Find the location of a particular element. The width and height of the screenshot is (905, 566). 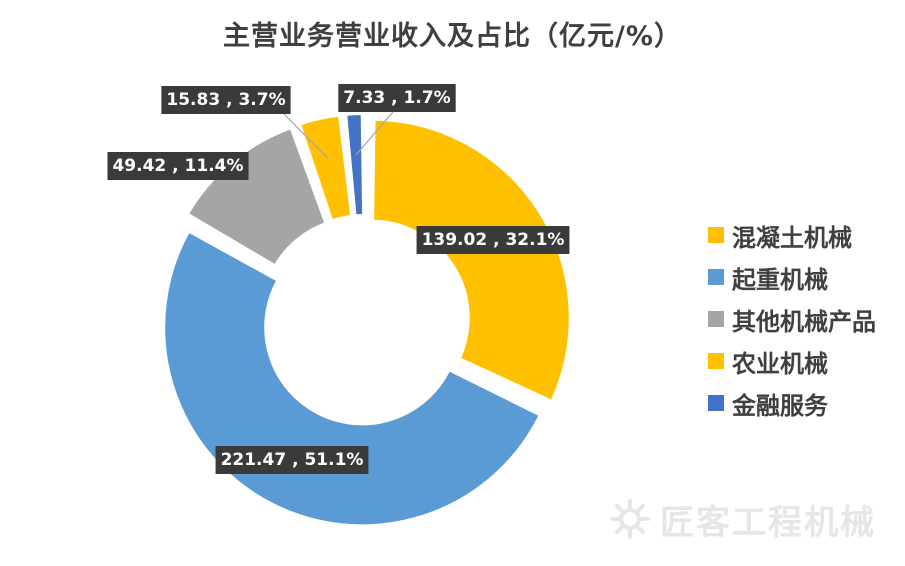

legend-item: 金融服务 is located at coordinates (792, 403).